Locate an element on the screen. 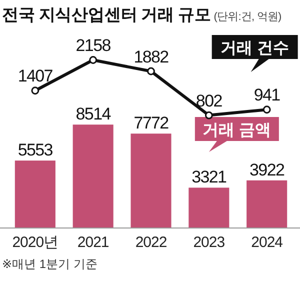 The height and width of the screenshot is (302, 300). text: ※매년 1분기 기준 is located at coordinates (50, 264).